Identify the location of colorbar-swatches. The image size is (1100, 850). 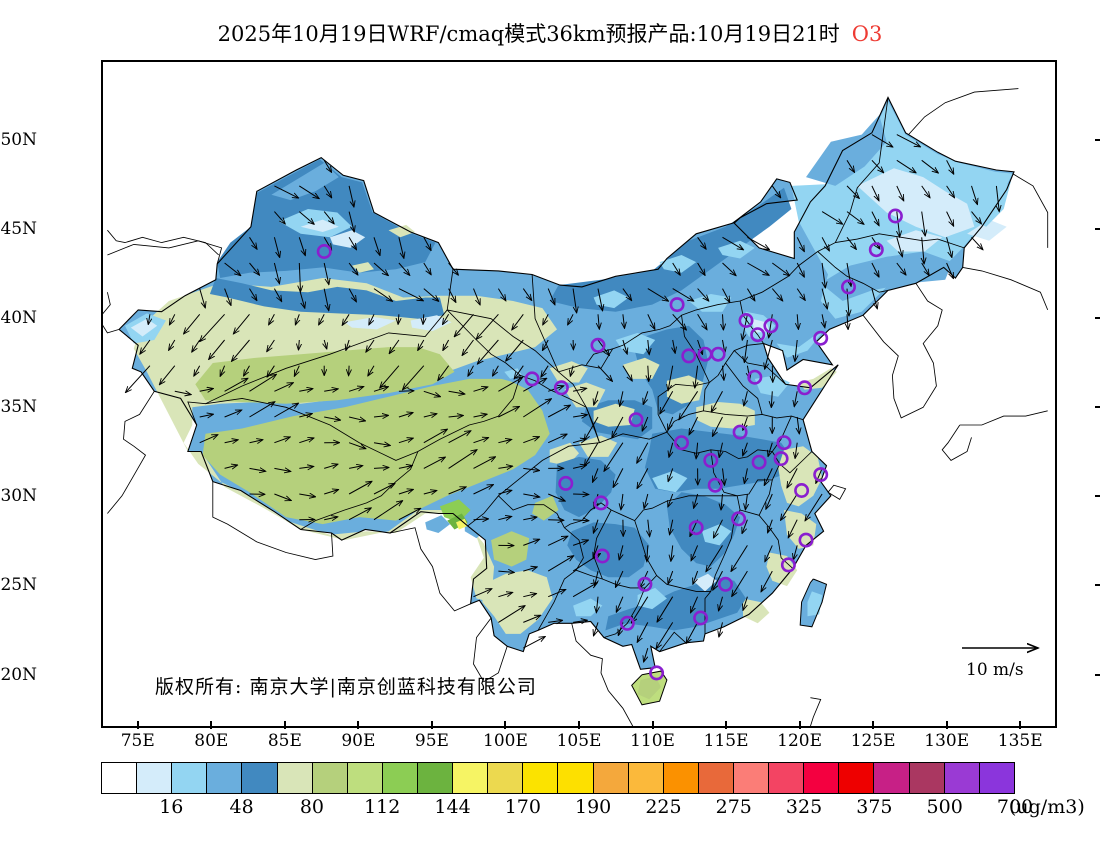
(558, 778).